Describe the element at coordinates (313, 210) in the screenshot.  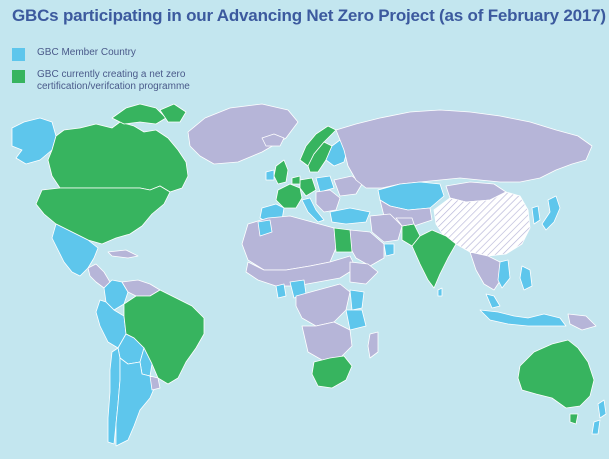
I see `italy` at that location.